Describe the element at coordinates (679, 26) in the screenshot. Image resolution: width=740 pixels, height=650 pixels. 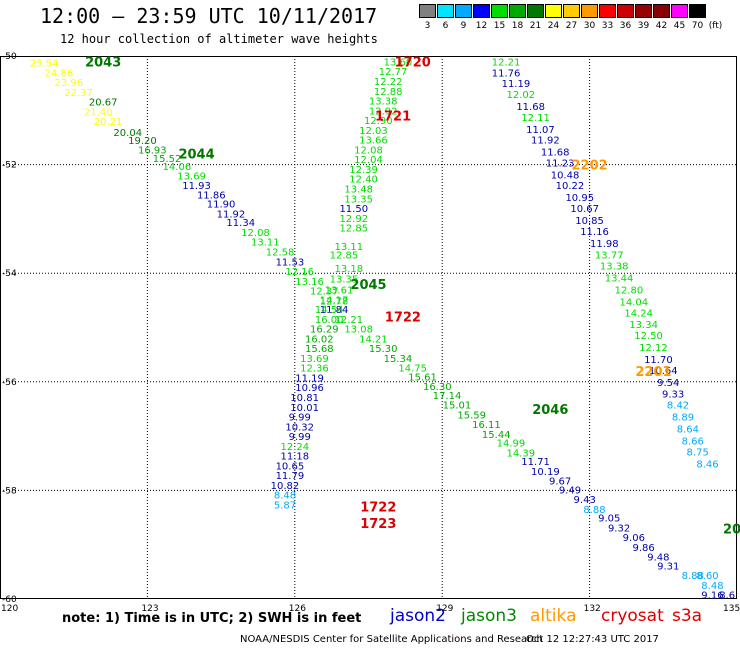
I see `scale-label: 45` at that location.